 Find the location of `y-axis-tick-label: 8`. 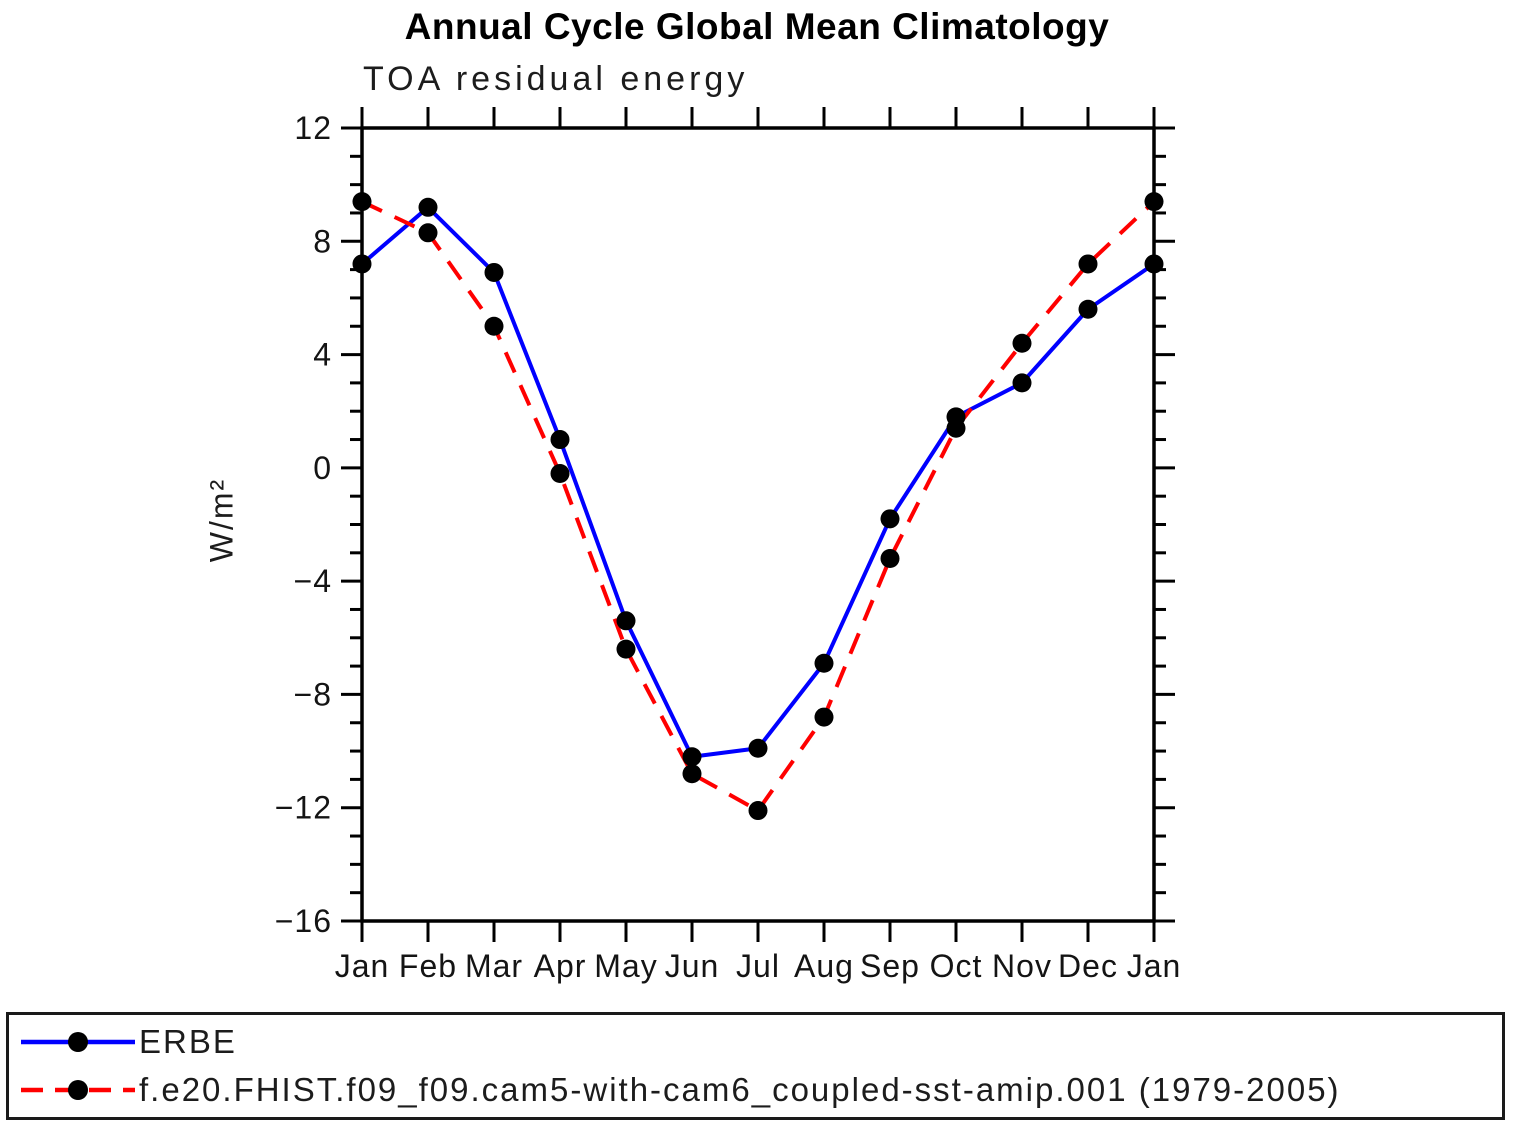

y-axis-tick-label: 8 is located at coordinates (322, 241).